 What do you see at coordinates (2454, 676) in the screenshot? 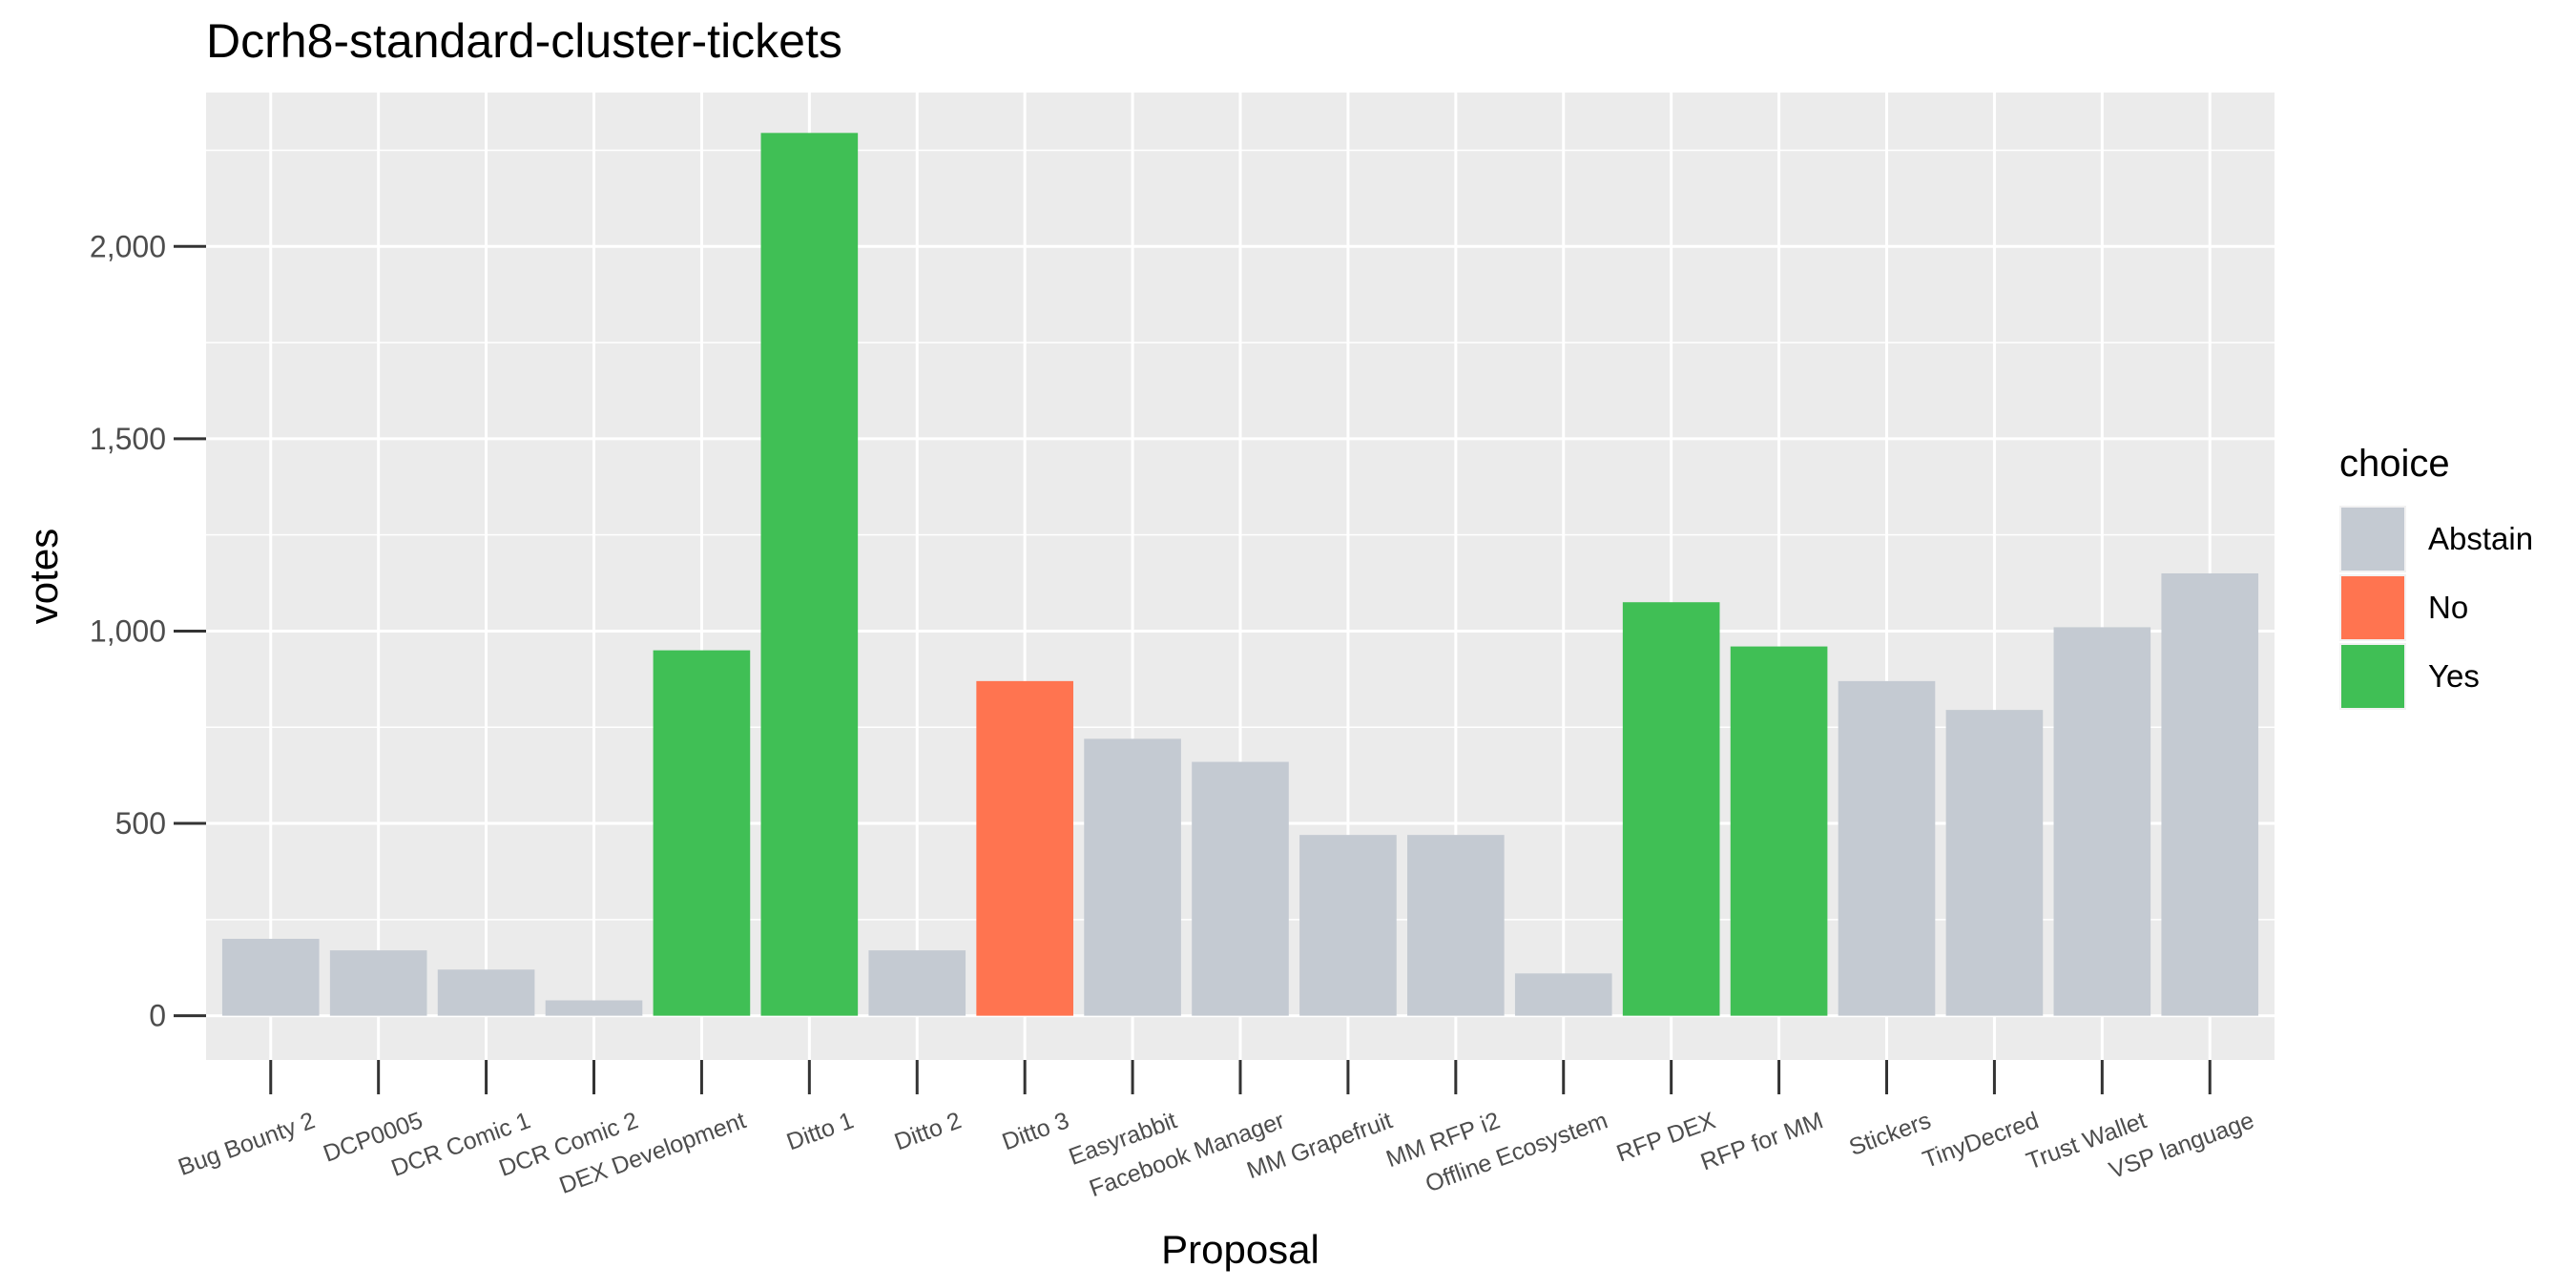
I see `legend-label-yes: Yes` at bounding box center [2454, 676].